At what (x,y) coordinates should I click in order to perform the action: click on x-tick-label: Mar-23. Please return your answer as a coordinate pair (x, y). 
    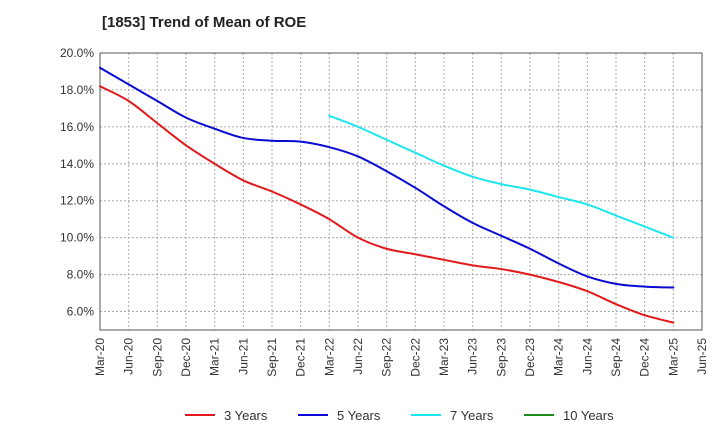
    Looking at the image, I should click on (444, 357).